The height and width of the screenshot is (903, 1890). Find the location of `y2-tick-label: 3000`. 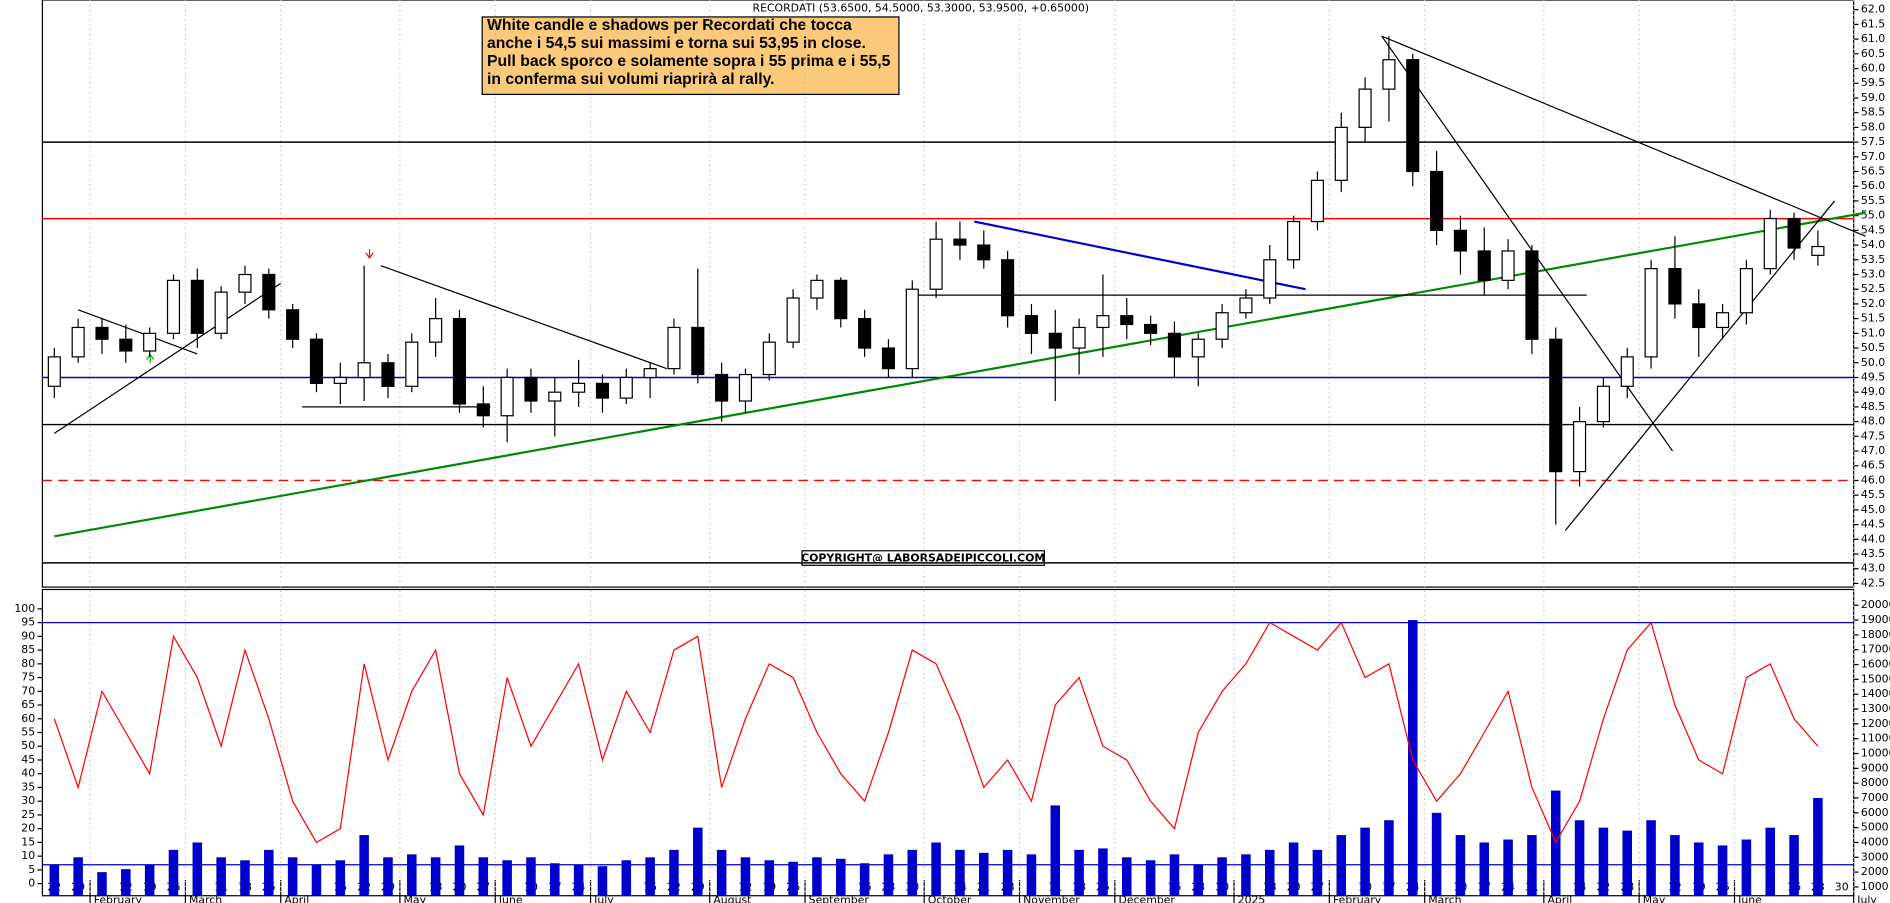

y2-tick-label: 3000 is located at coordinates (1875, 856).